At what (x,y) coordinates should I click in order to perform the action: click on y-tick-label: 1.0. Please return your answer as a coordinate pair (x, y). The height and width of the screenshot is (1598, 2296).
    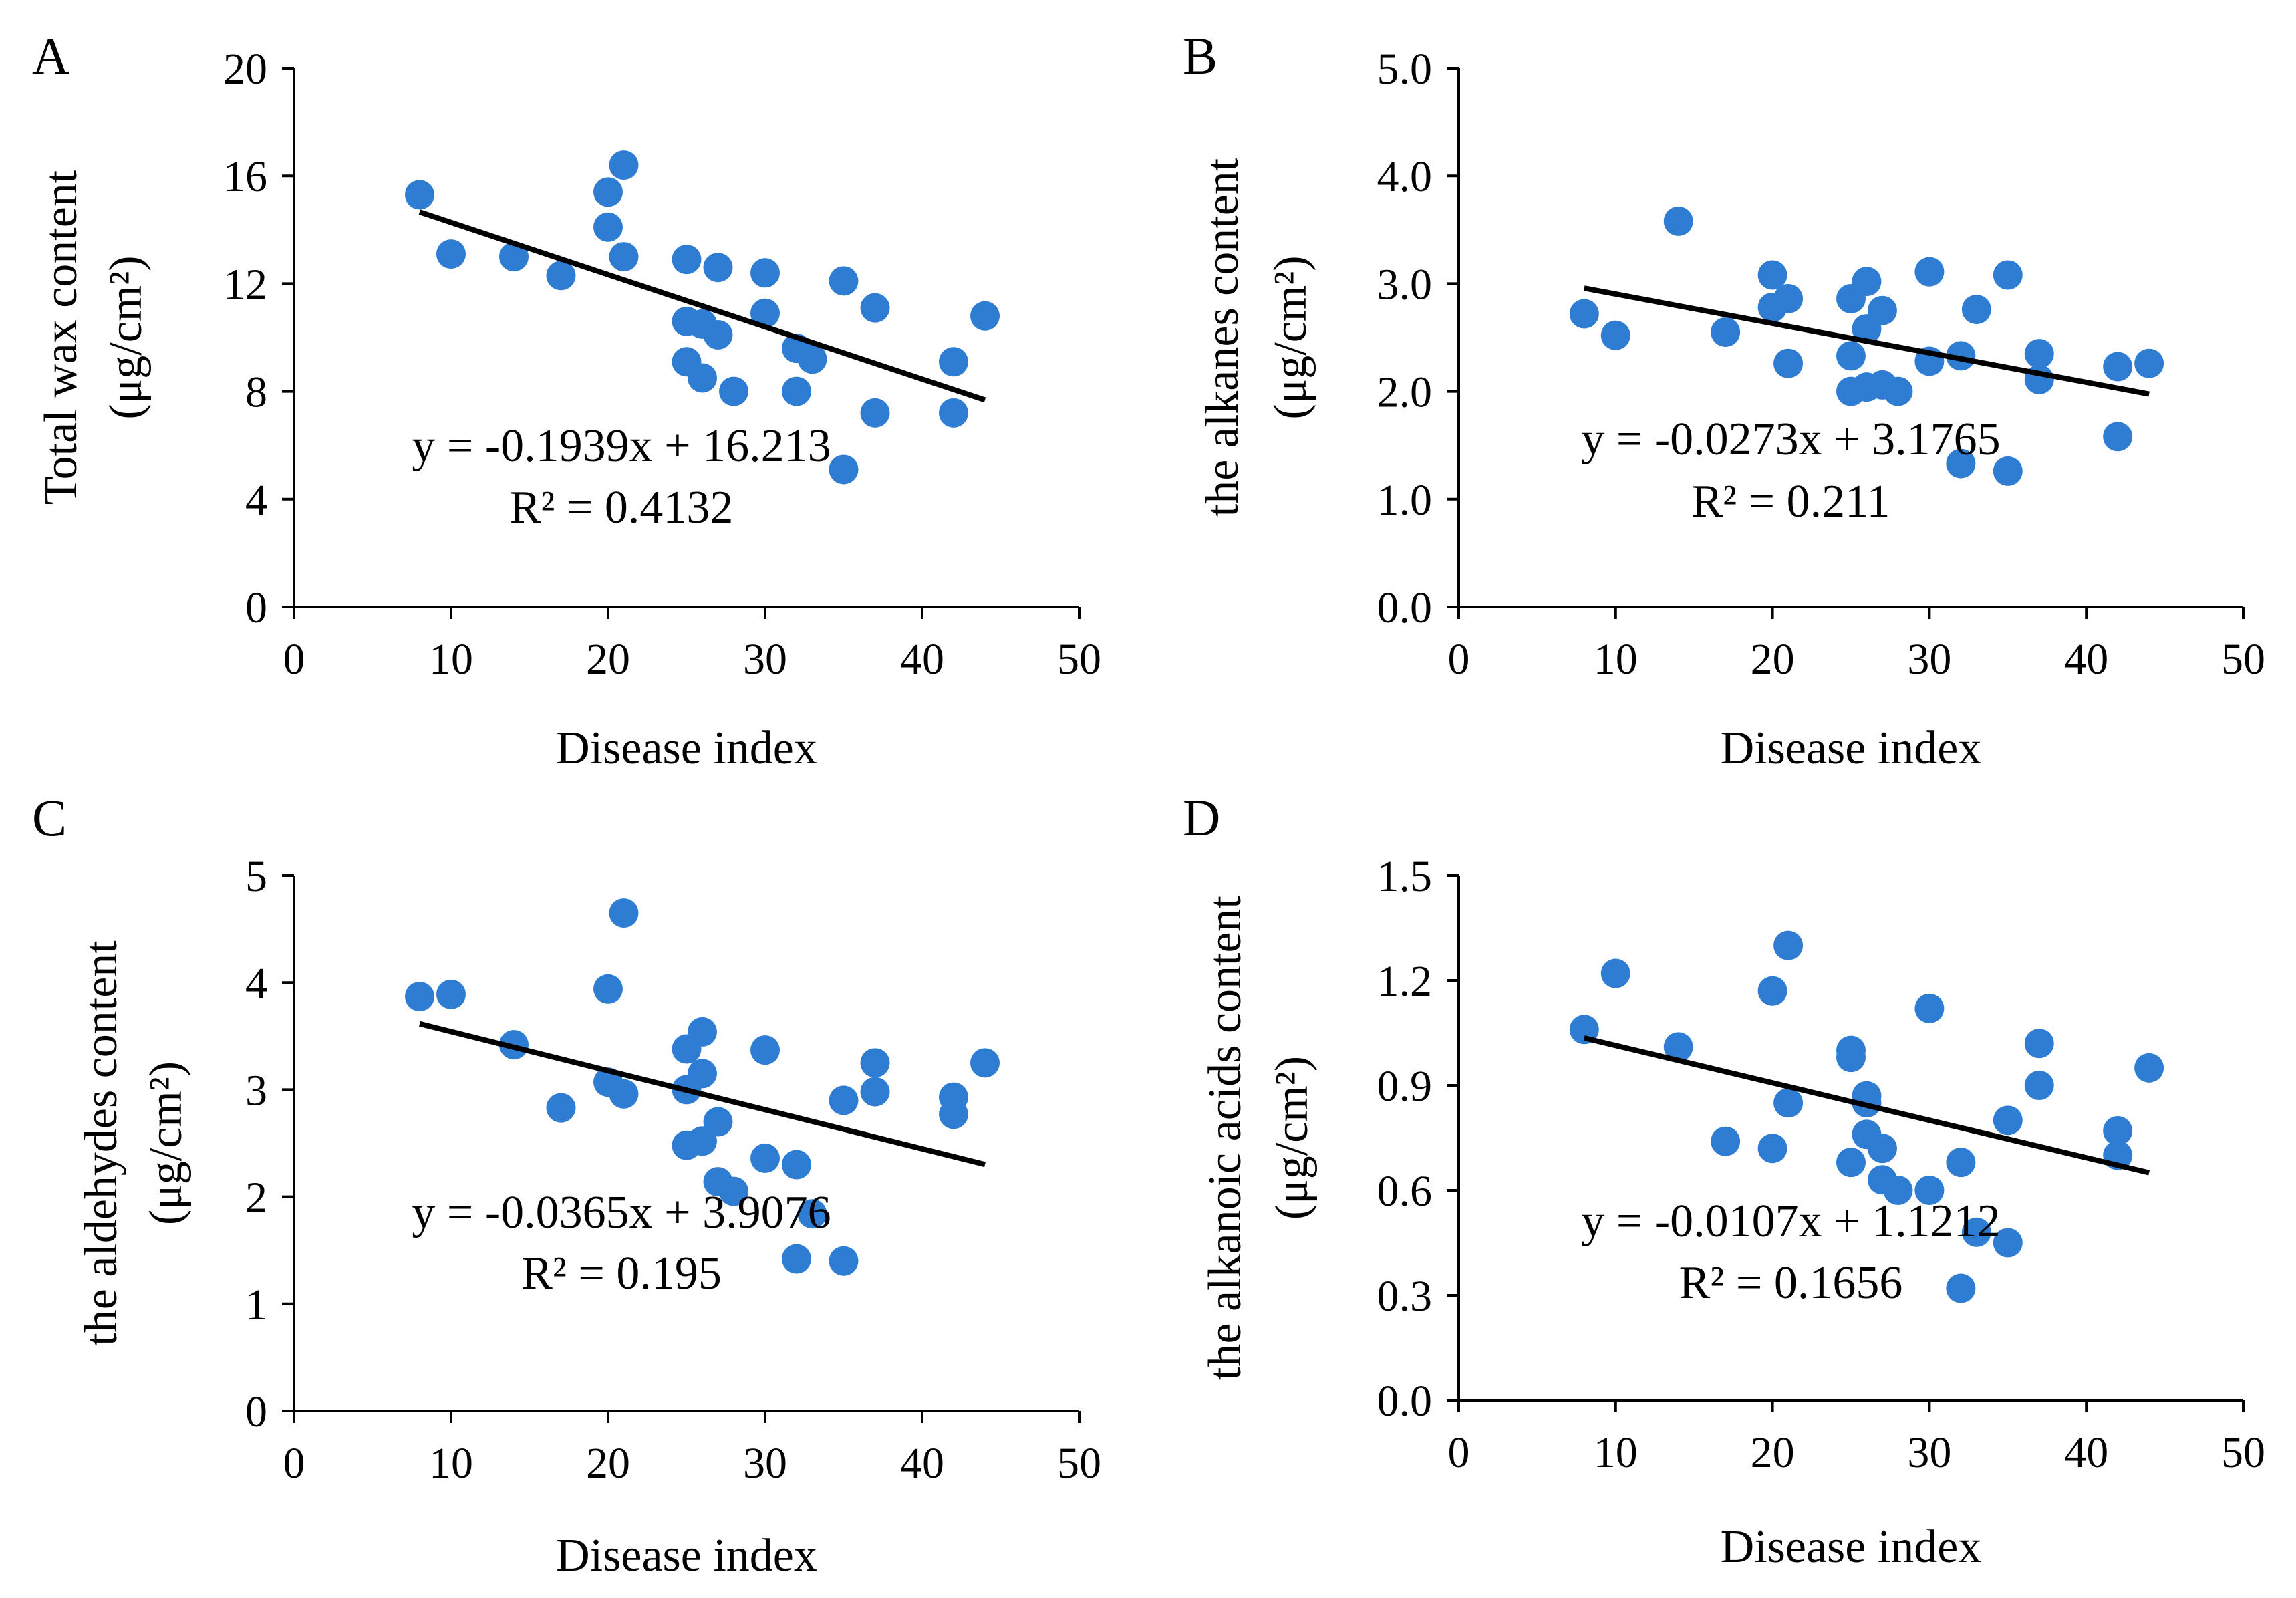
    Looking at the image, I should click on (1405, 500).